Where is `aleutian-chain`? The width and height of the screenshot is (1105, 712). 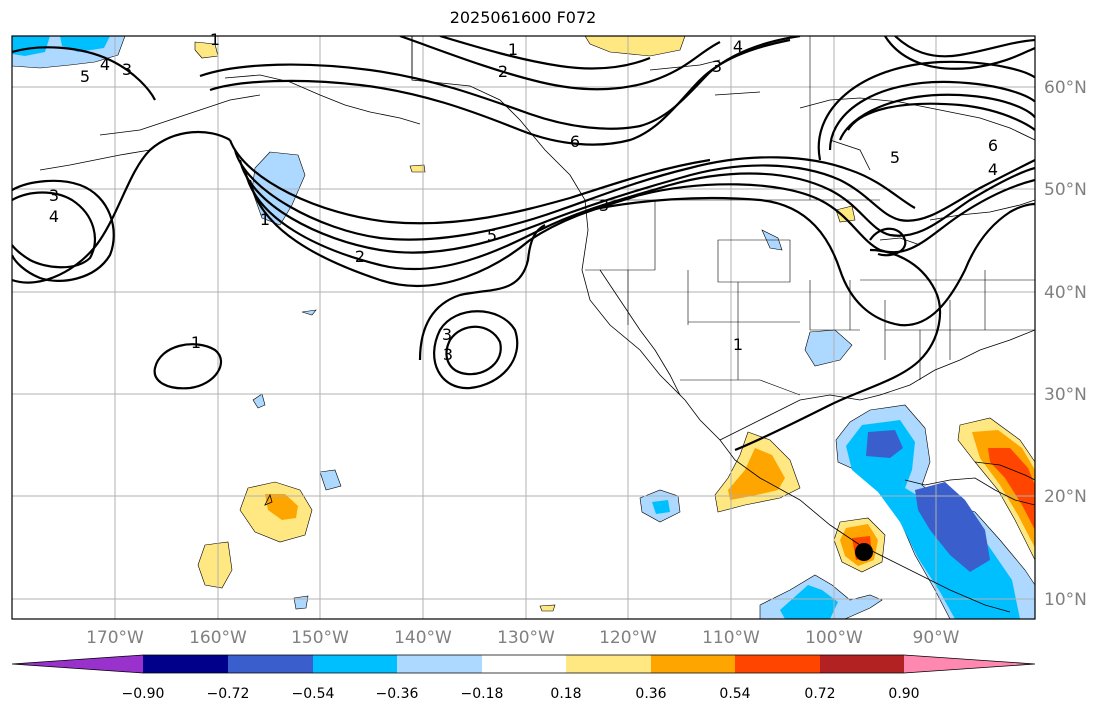 aleutian-chain is located at coordinates (180, 115).